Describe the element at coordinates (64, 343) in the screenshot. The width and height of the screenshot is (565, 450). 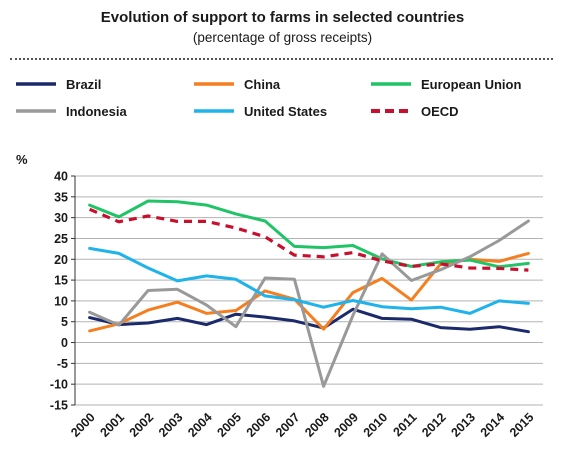
I see `y-tick-label: 0` at that location.